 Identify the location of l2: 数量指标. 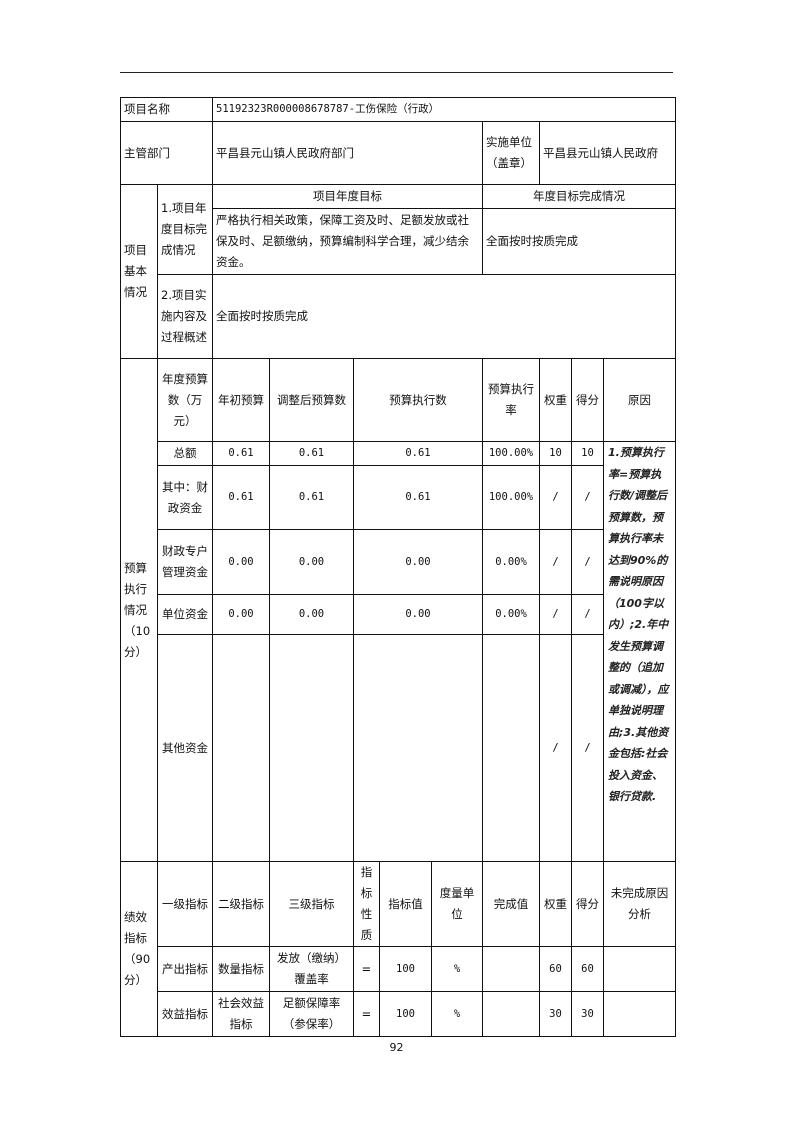
(241, 969).